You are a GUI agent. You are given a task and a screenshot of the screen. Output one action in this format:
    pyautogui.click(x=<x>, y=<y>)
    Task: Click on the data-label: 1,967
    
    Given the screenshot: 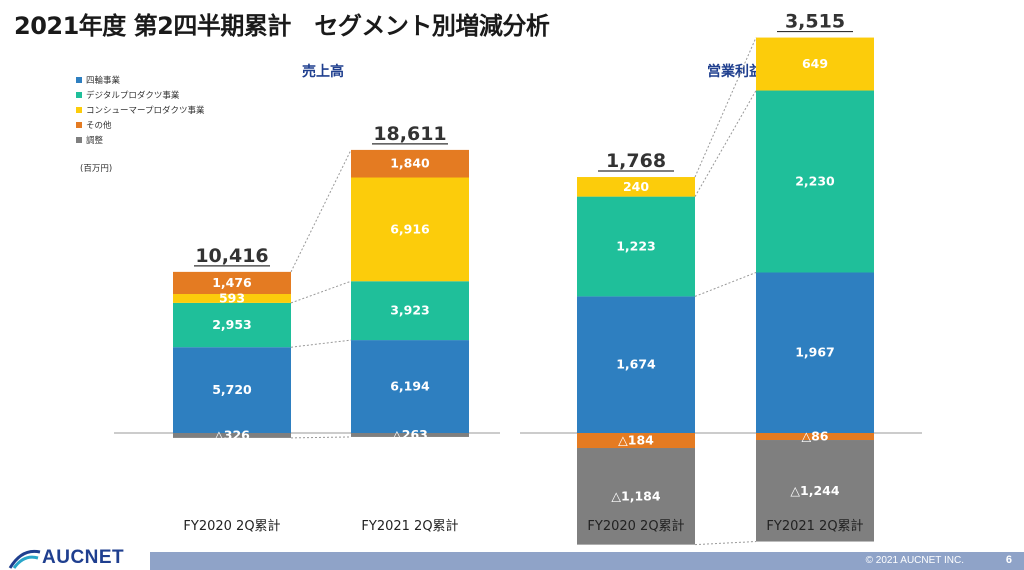 What is the action you would take?
    pyautogui.click(x=815, y=352)
    